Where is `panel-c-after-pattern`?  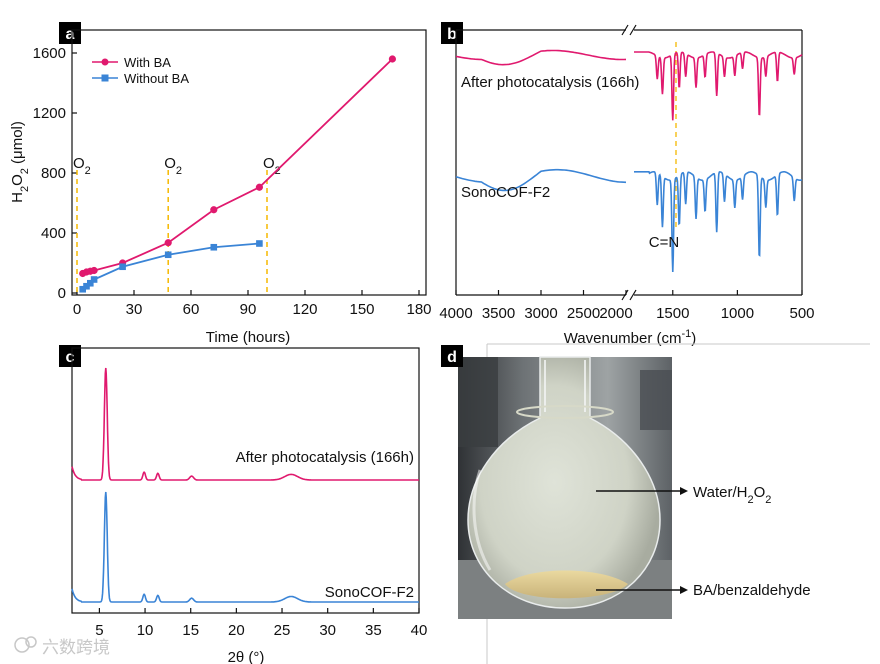
panel-c-after-pattern is located at coordinates (245, 424).